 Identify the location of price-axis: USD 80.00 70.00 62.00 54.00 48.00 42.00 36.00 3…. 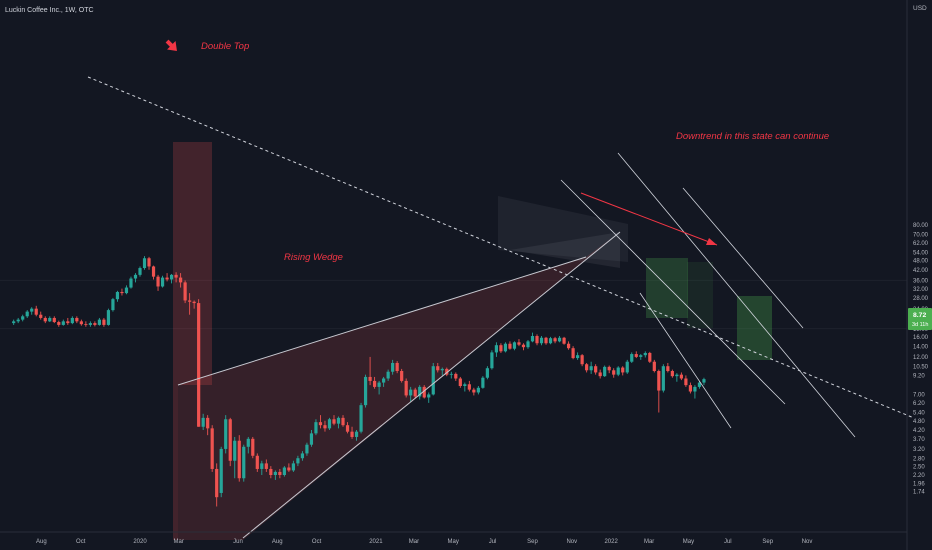
(919, 275).